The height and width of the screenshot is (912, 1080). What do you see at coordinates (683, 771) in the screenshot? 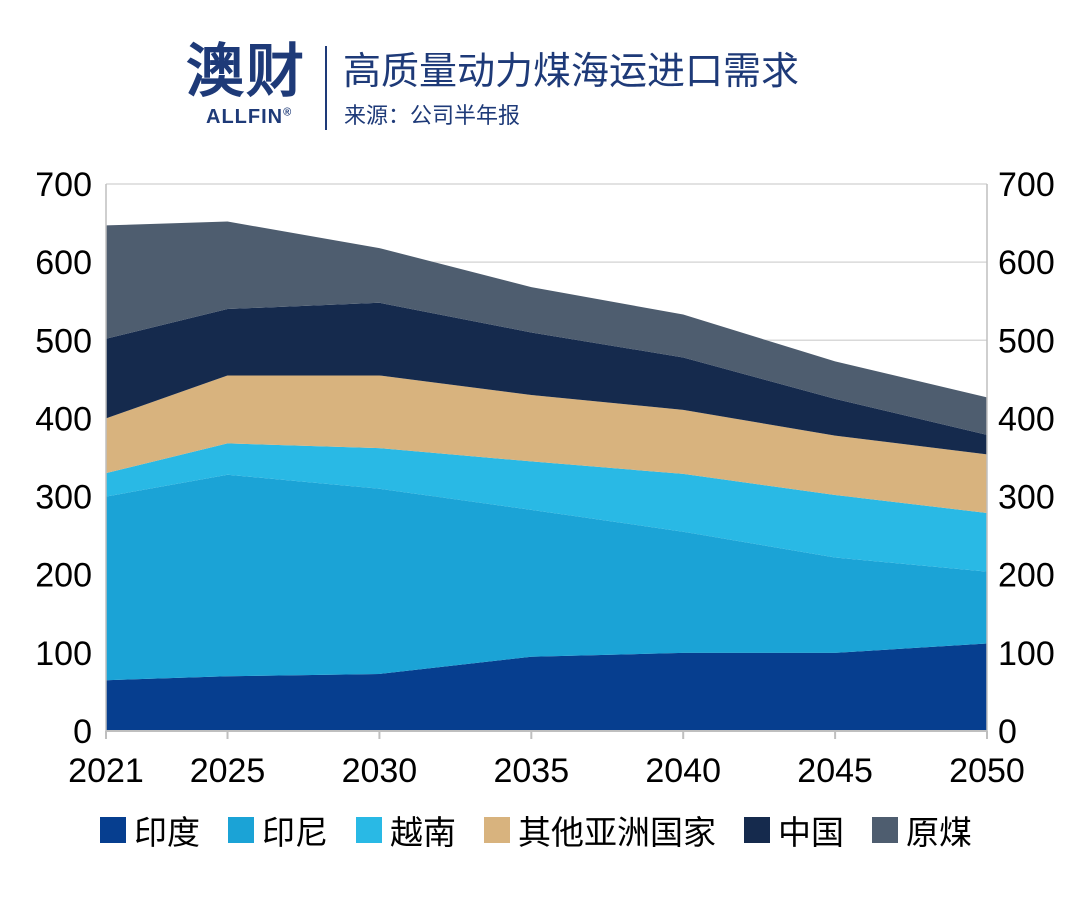
I see `x-tick-label: 2040` at bounding box center [683, 771].